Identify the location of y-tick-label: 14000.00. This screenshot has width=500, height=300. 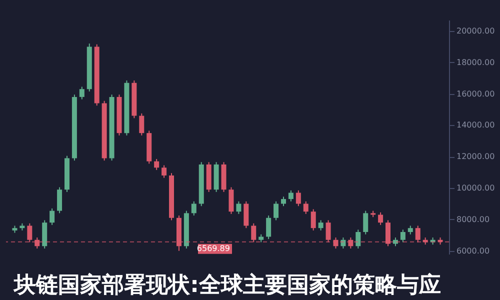
(475, 125).